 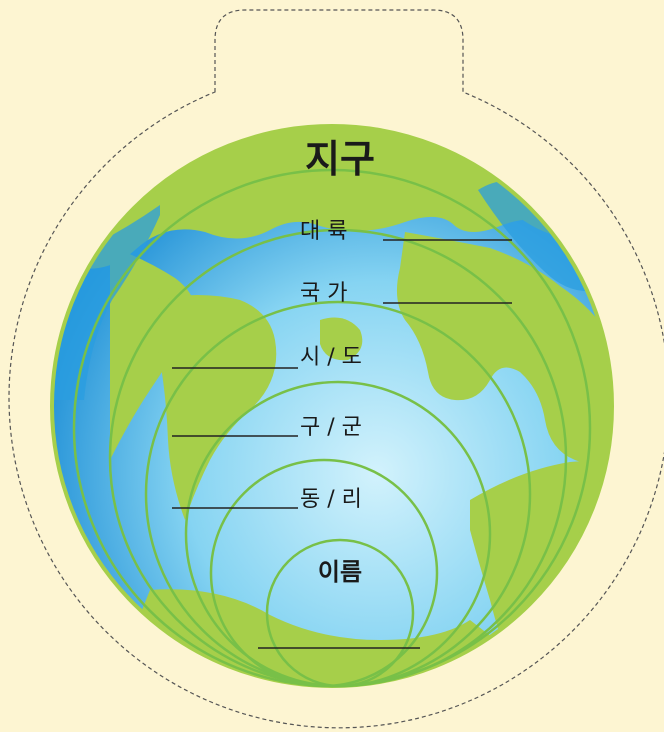 What do you see at coordinates (340, 572) in the screenshot?
I see `label-name: 이름` at bounding box center [340, 572].